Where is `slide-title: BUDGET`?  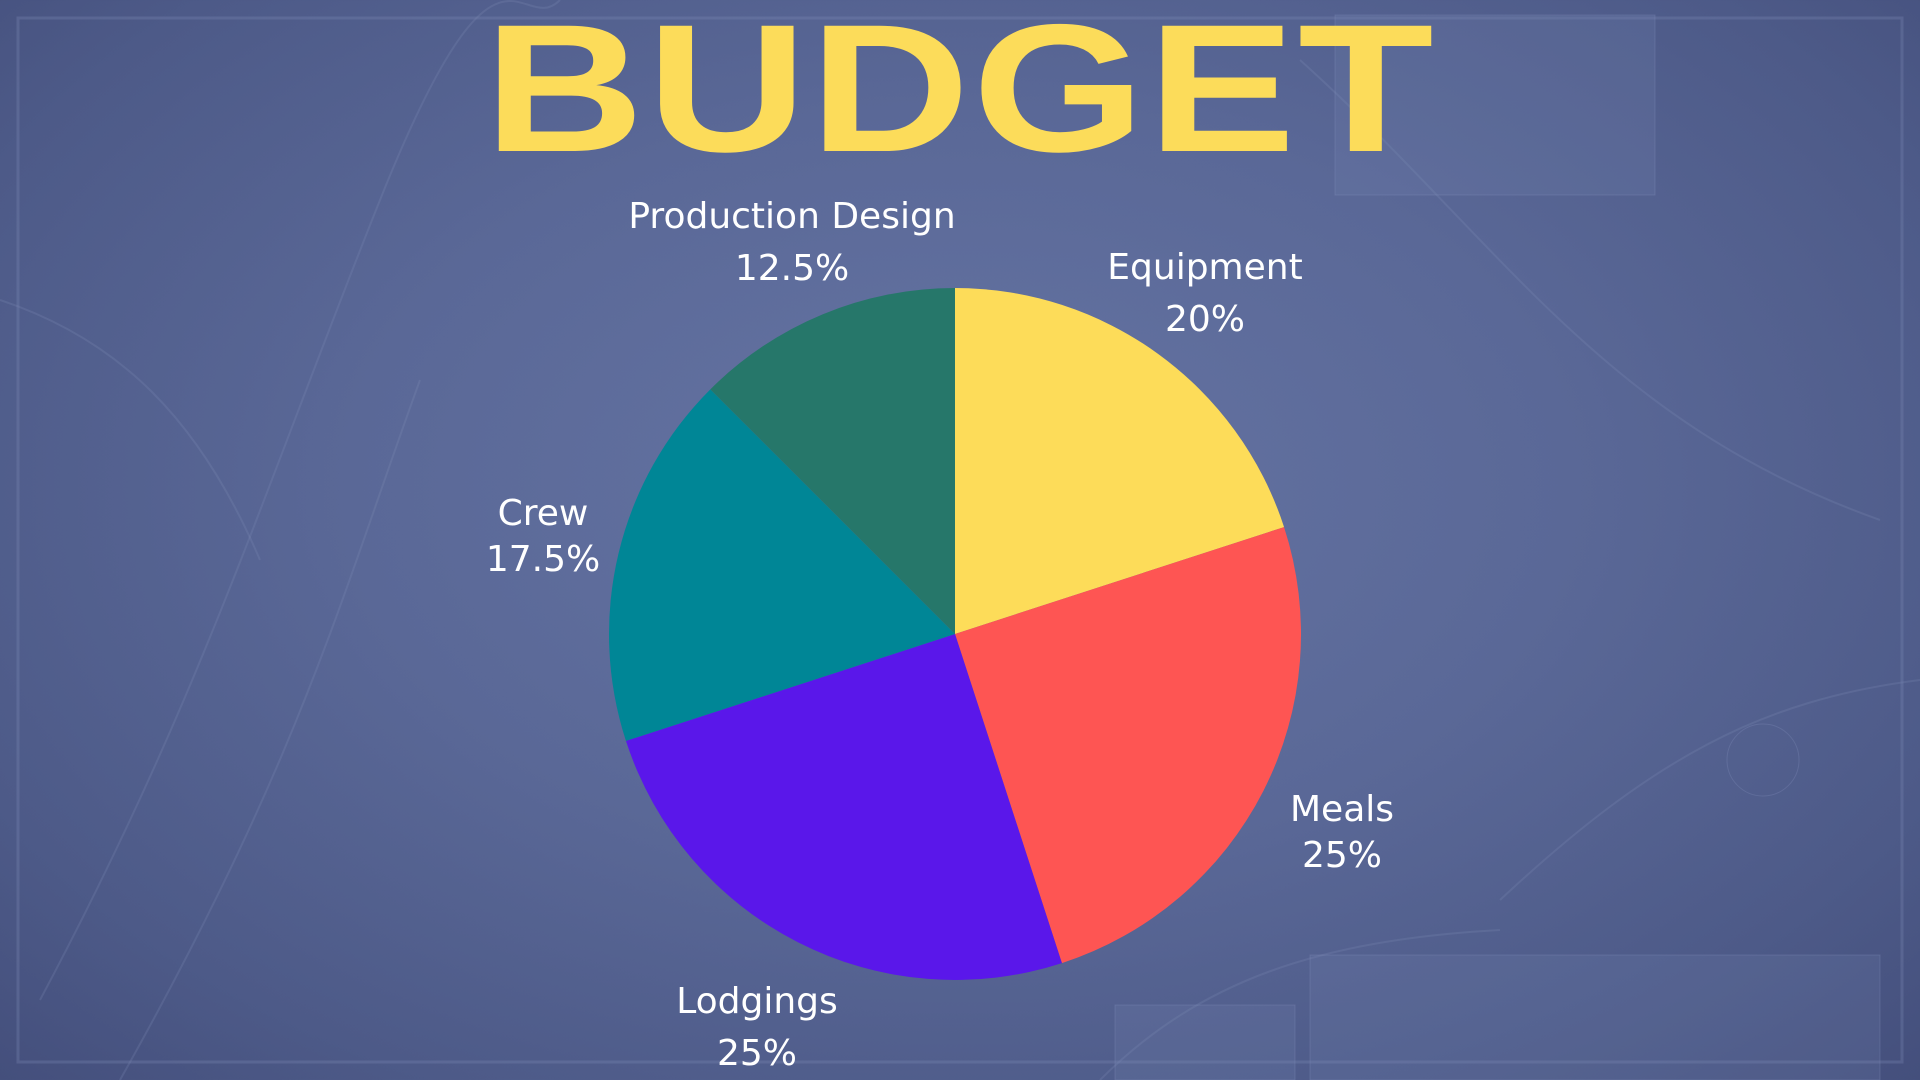
slide-title: BUDGET is located at coordinates (960, 95).